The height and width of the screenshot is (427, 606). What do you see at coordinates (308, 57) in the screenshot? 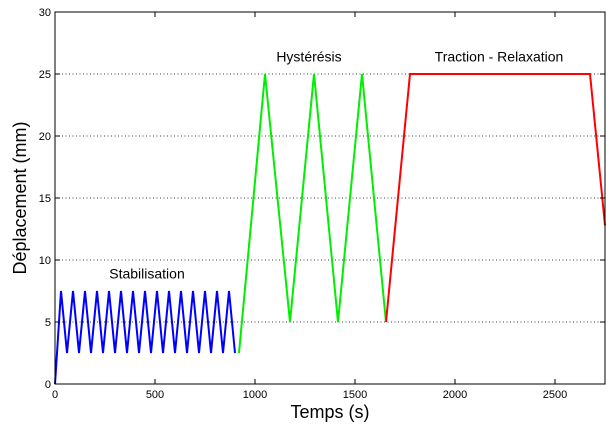
I see `annotation-label: Hystérésis` at bounding box center [308, 57].